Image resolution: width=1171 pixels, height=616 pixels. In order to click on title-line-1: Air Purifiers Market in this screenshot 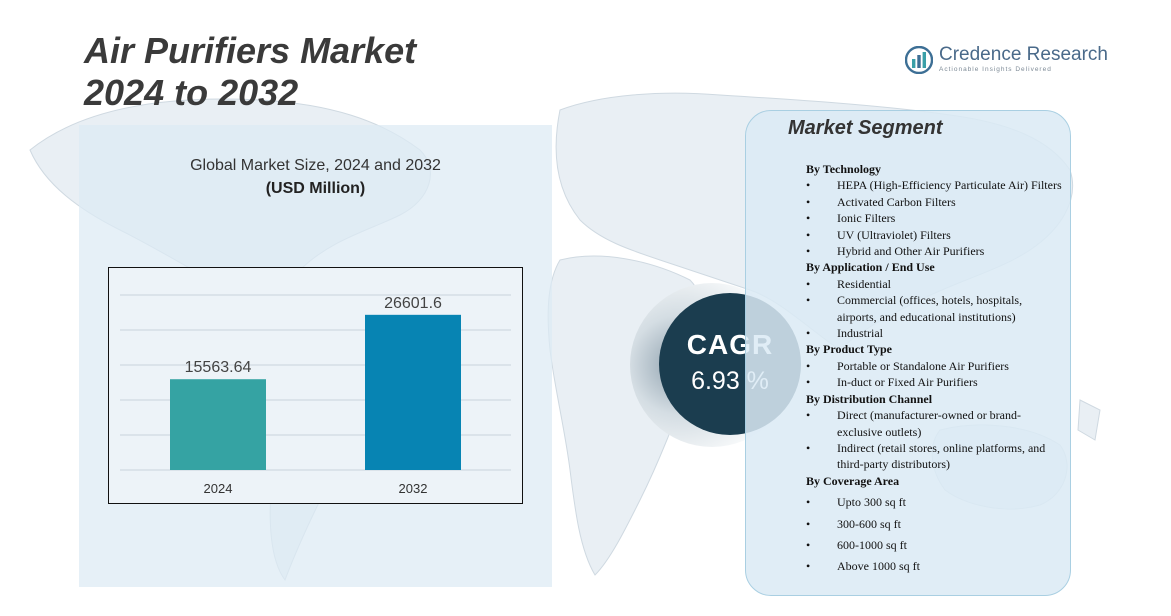, I will do `click(250, 50)`.